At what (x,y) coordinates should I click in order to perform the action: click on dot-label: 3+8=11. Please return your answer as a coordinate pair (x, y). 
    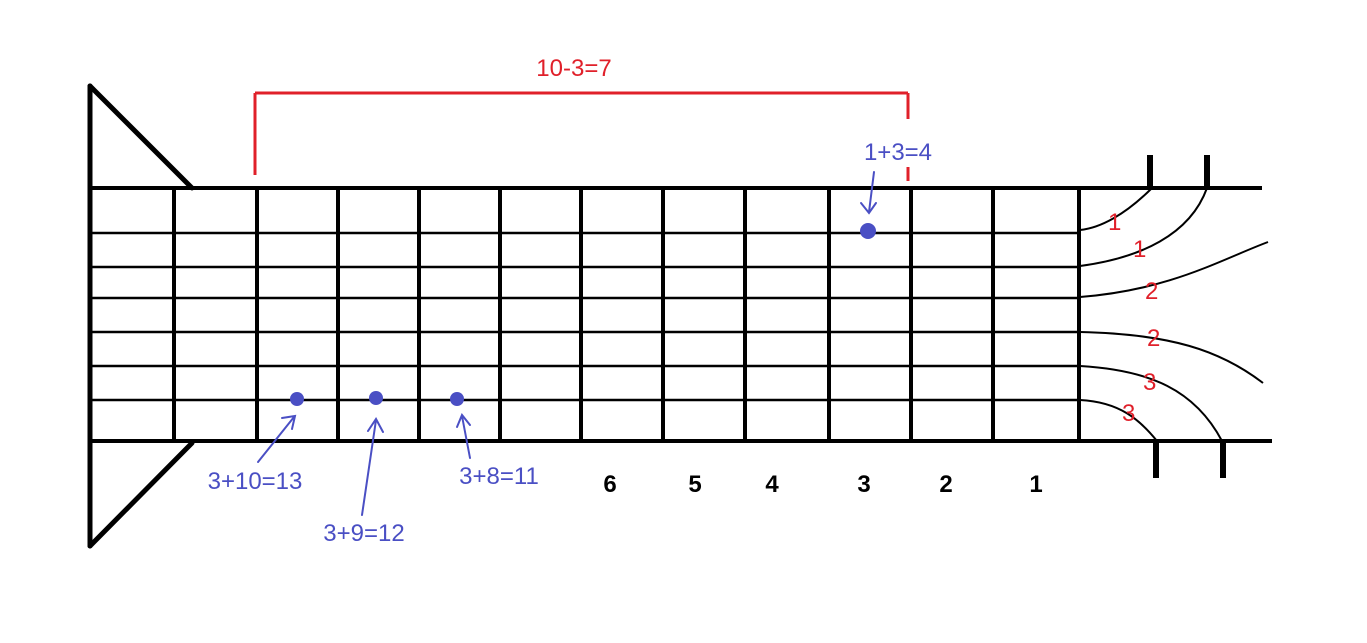
    Looking at the image, I should click on (499, 476).